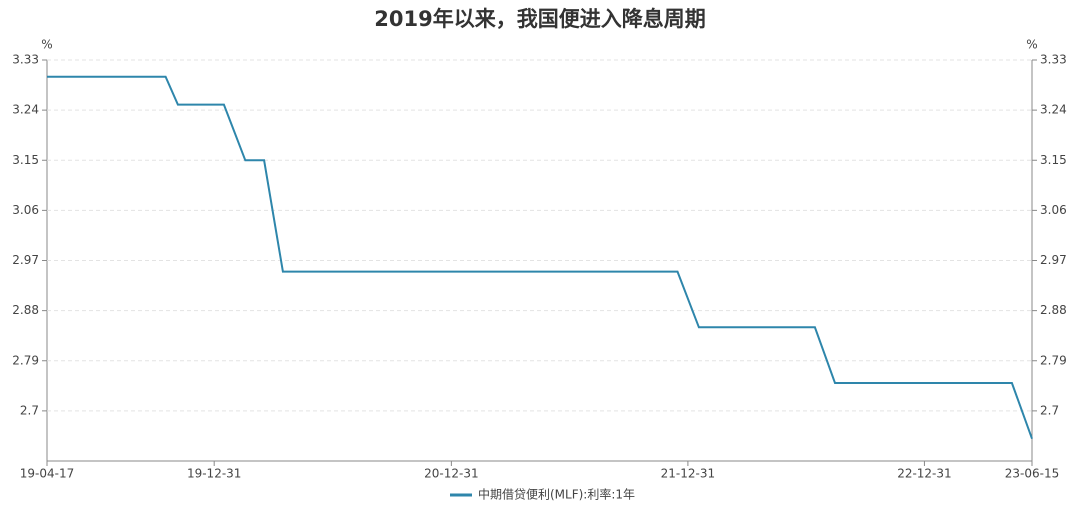 This screenshot has width=1080, height=532. Describe the element at coordinates (214, 474) in the screenshot. I see `x-tick-label: 19-12-31` at that location.